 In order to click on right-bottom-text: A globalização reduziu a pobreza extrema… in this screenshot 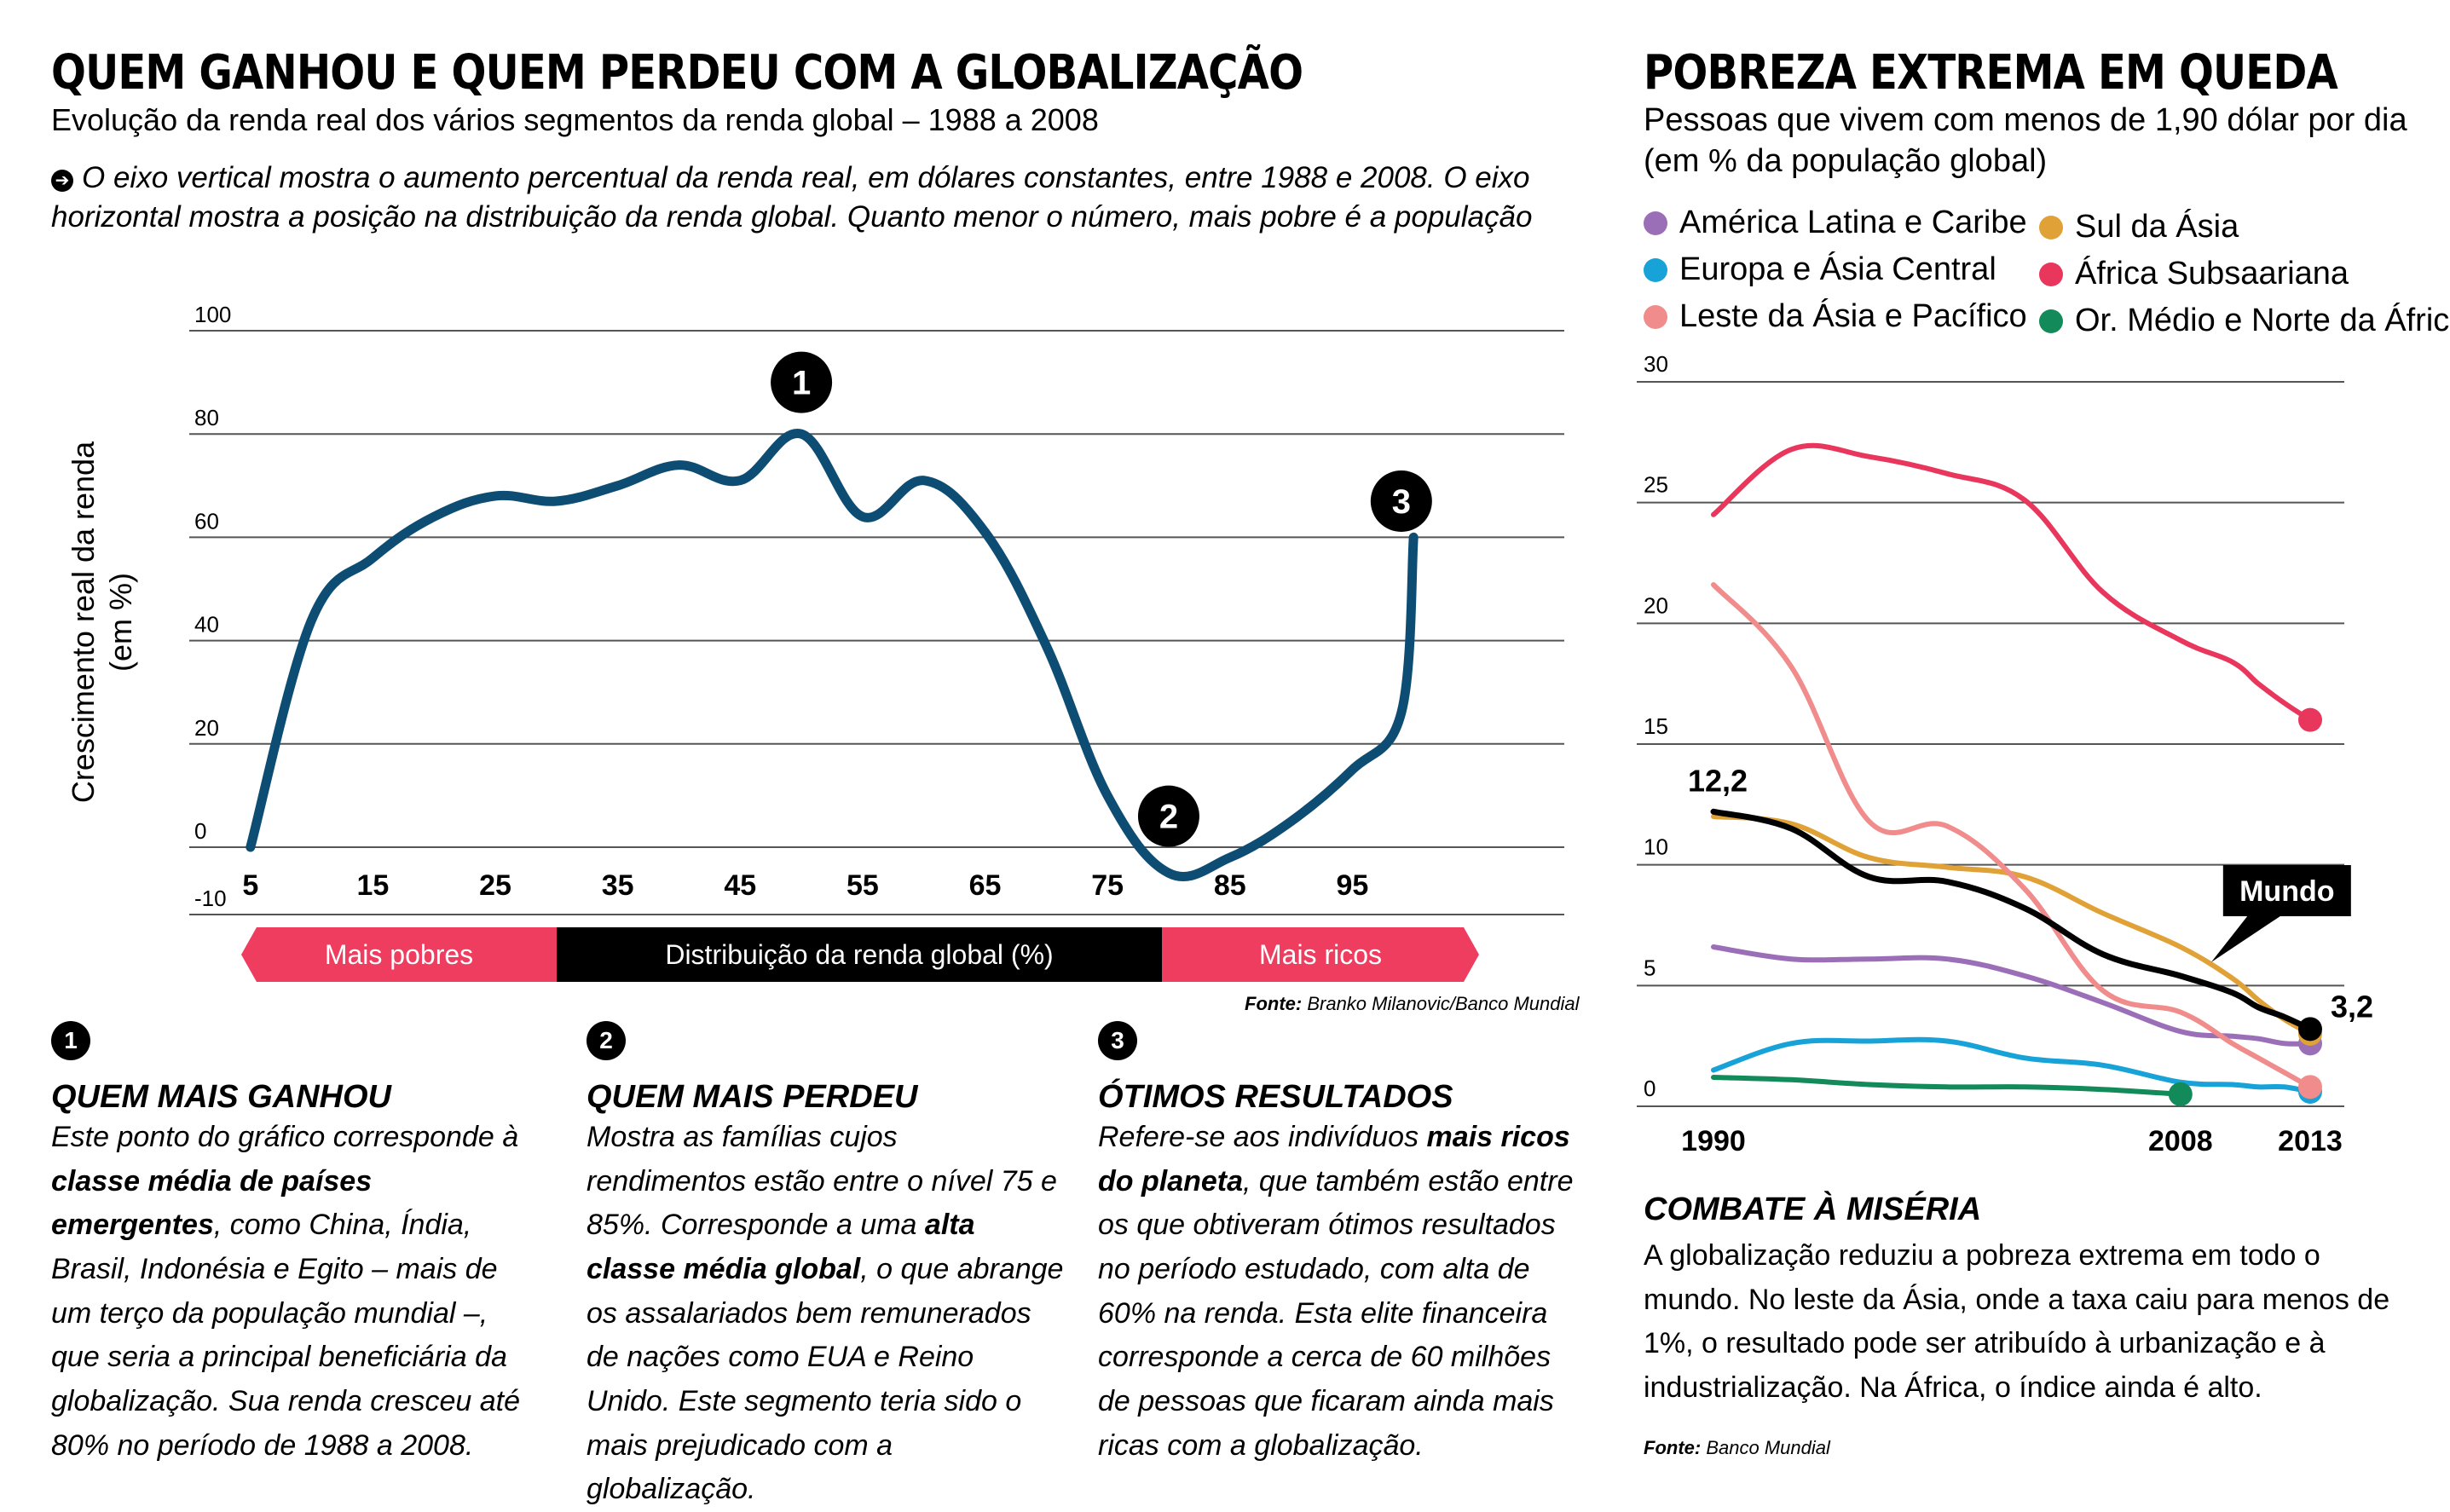, I will do `click(2017, 1322)`.